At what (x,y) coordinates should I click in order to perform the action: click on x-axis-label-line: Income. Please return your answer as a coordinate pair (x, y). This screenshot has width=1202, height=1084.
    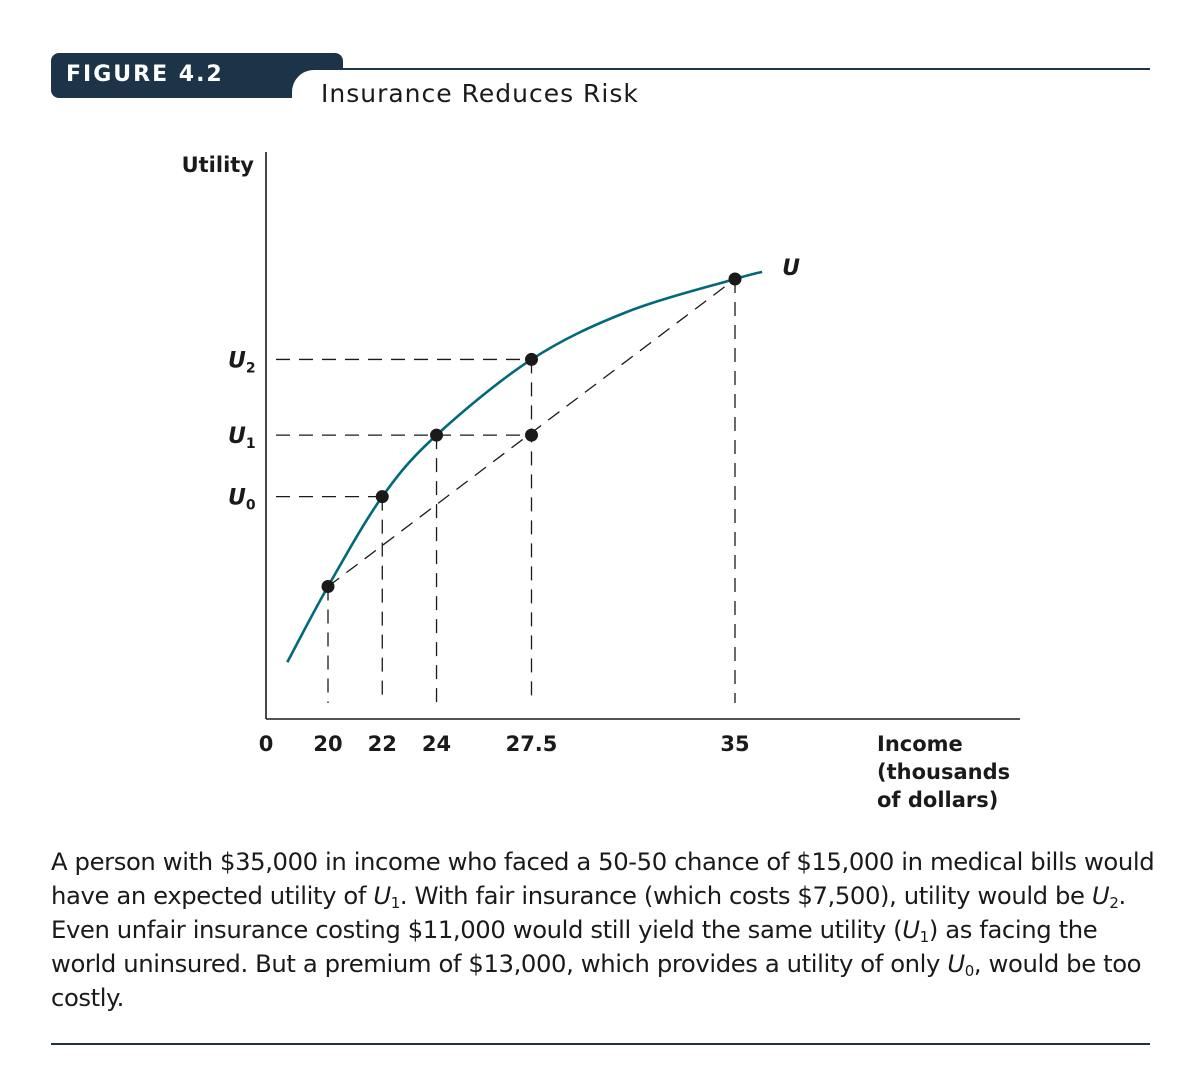
    Looking at the image, I should click on (920, 744).